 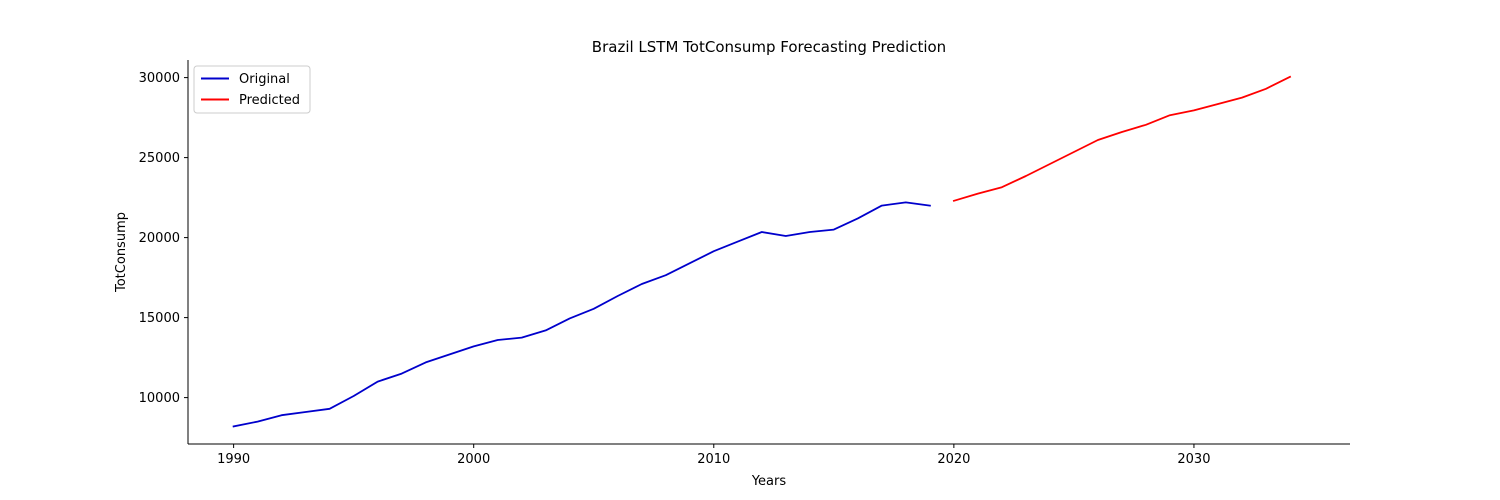 I want to click on y-ticks: 10000 15000 20000 25000 30000, so click(x=163, y=238).